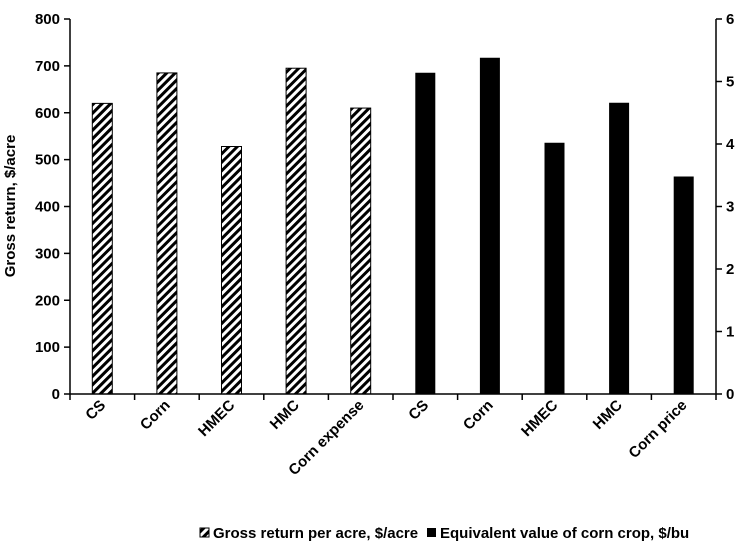  Describe the element at coordinates (47, 300) in the screenshot. I see `left-tick-label: 200` at that location.